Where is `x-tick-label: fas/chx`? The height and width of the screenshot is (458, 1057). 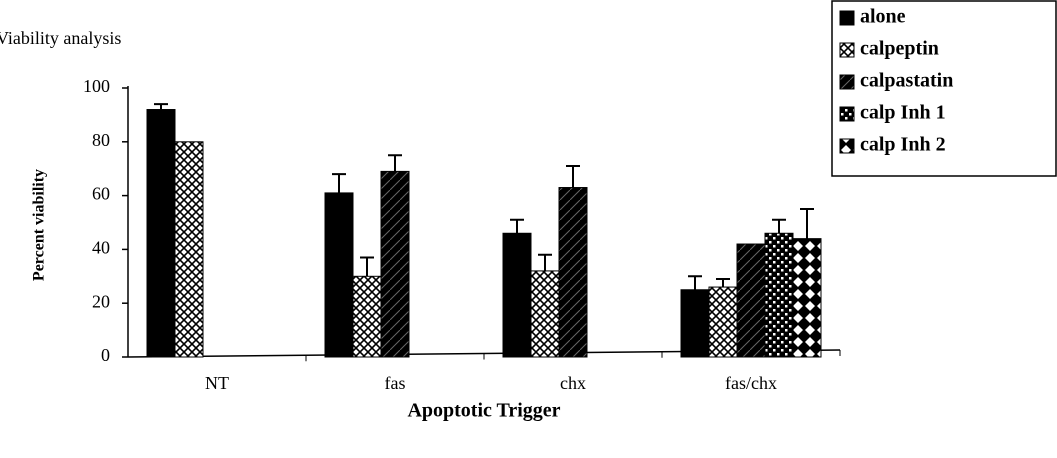 x-tick-label: fas/chx is located at coordinates (751, 383).